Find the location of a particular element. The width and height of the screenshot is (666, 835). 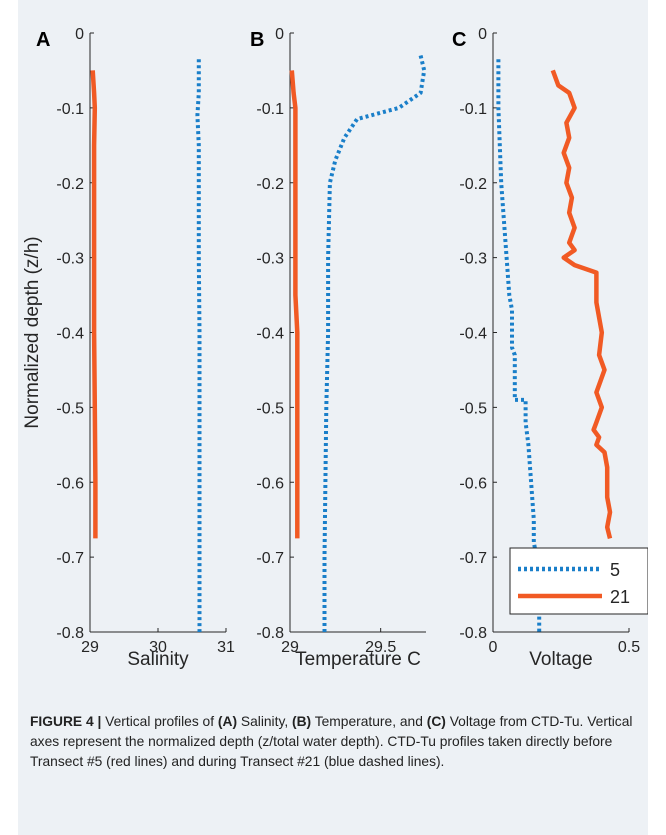

x-tick-label: 29.5 is located at coordinates (380, 647).